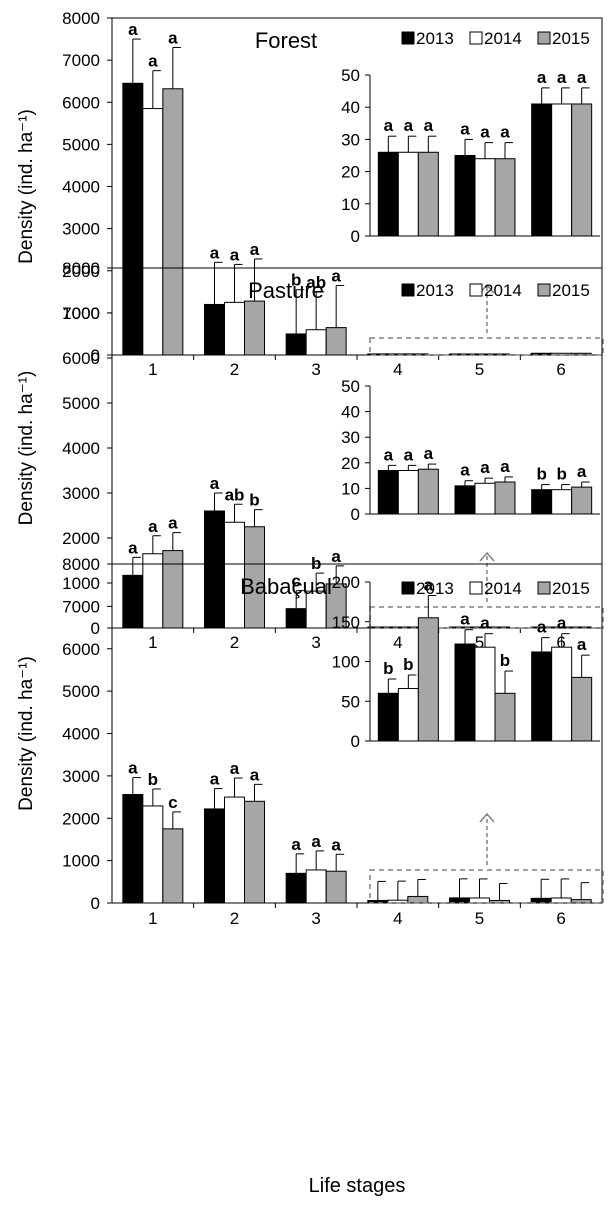 This screenshot has height=1205, width=614. What do you see at coordinates (486, 346) in the screenshot?
I see `zoom-box` at bounding box center [486, 346].